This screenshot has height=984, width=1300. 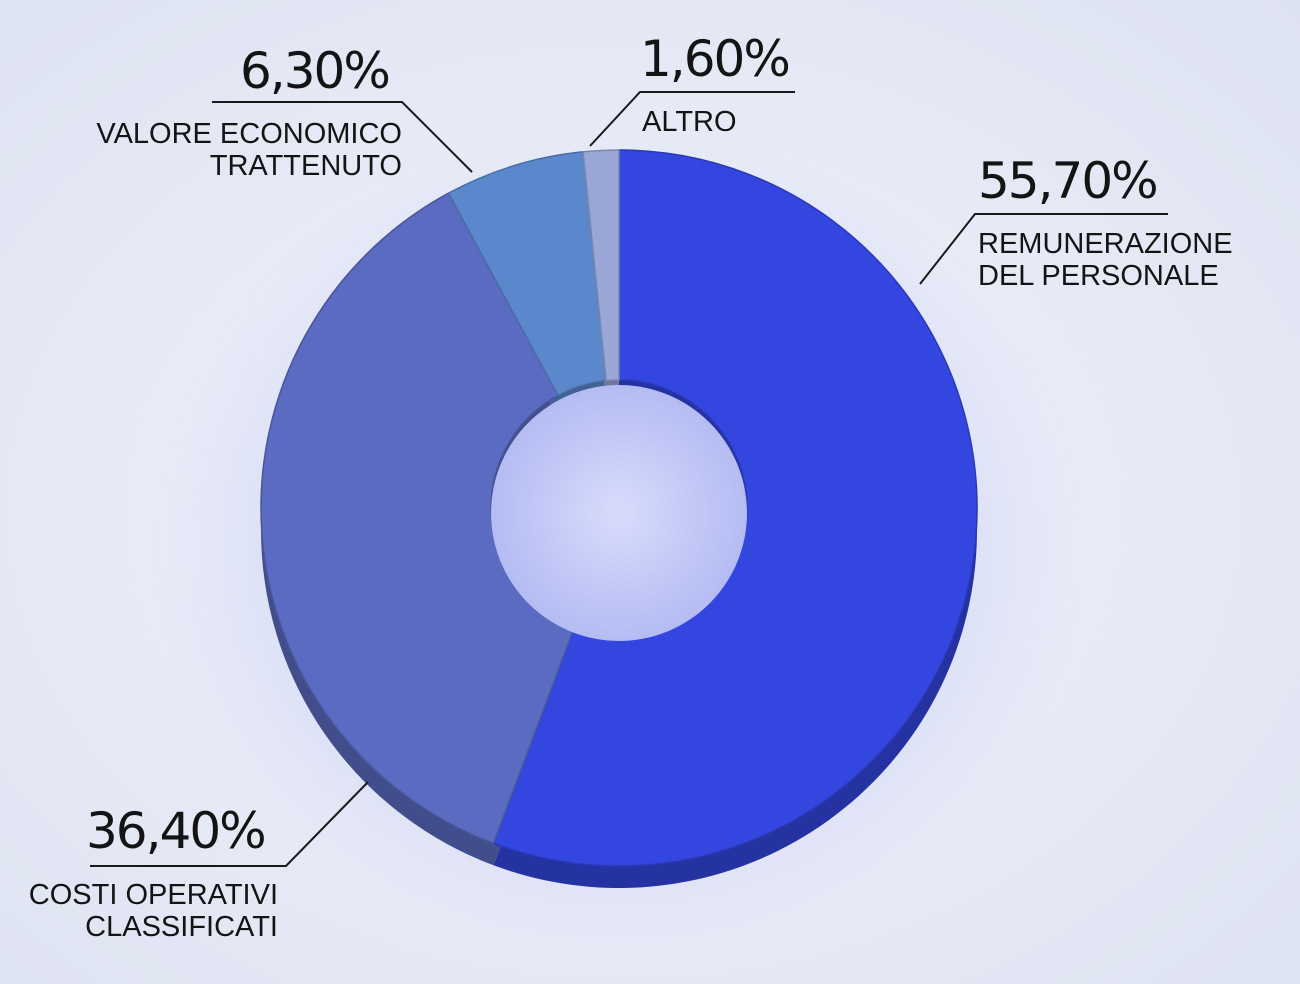 I want to click on category-label-line: ALTRO, so click(x=689, y=122).